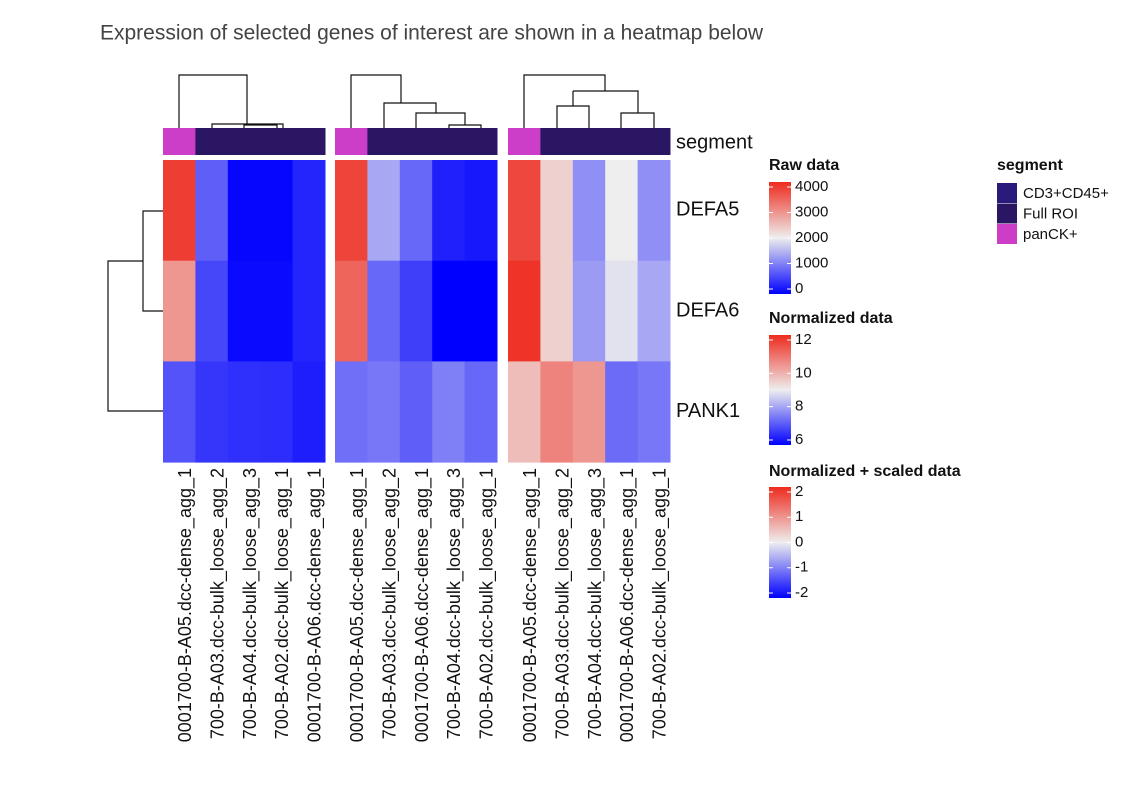  What do you see at coordinates (799, 491) in the screenshot?
I see `legend-tick-label: 2` at bounding box center [799, 491].